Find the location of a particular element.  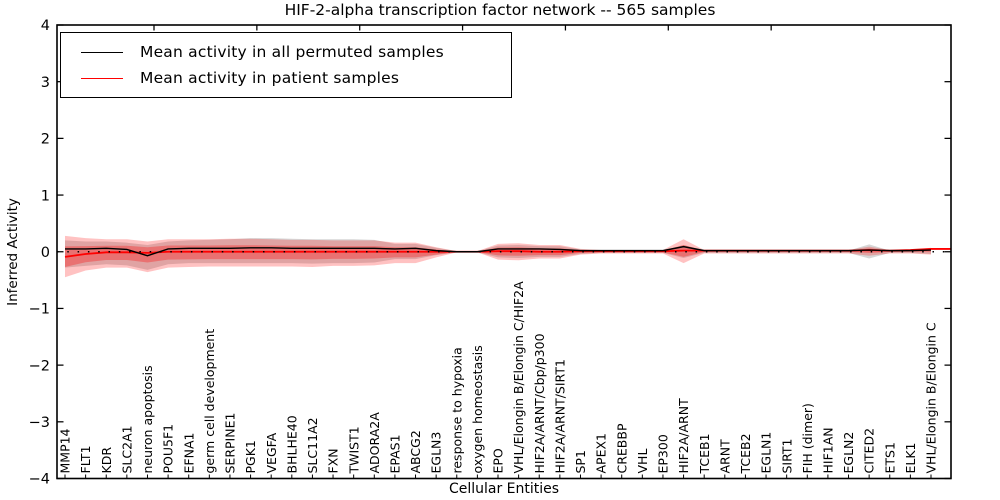

x-category-label: ELK1 is located at coordinates (910, 457).